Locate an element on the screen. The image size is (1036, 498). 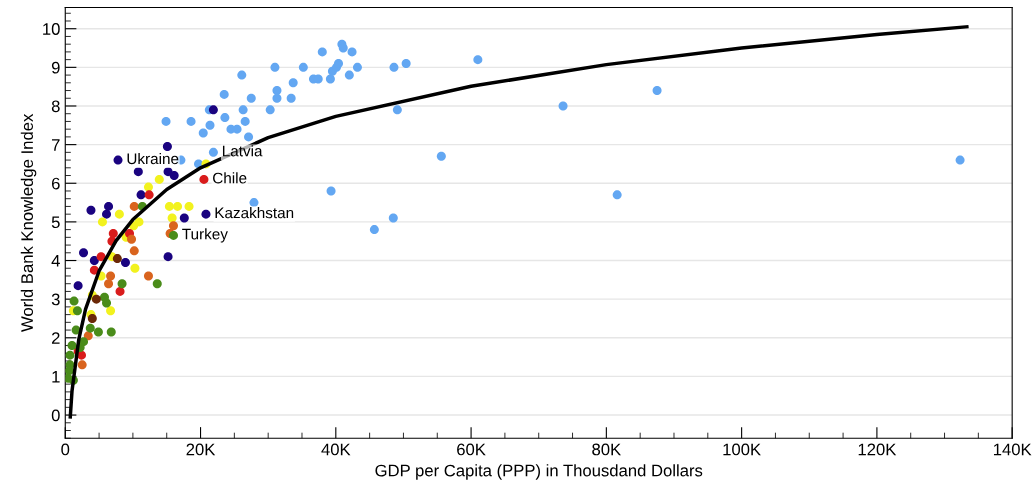
y-tick-label: 10 is located at coordinates (51, 29).